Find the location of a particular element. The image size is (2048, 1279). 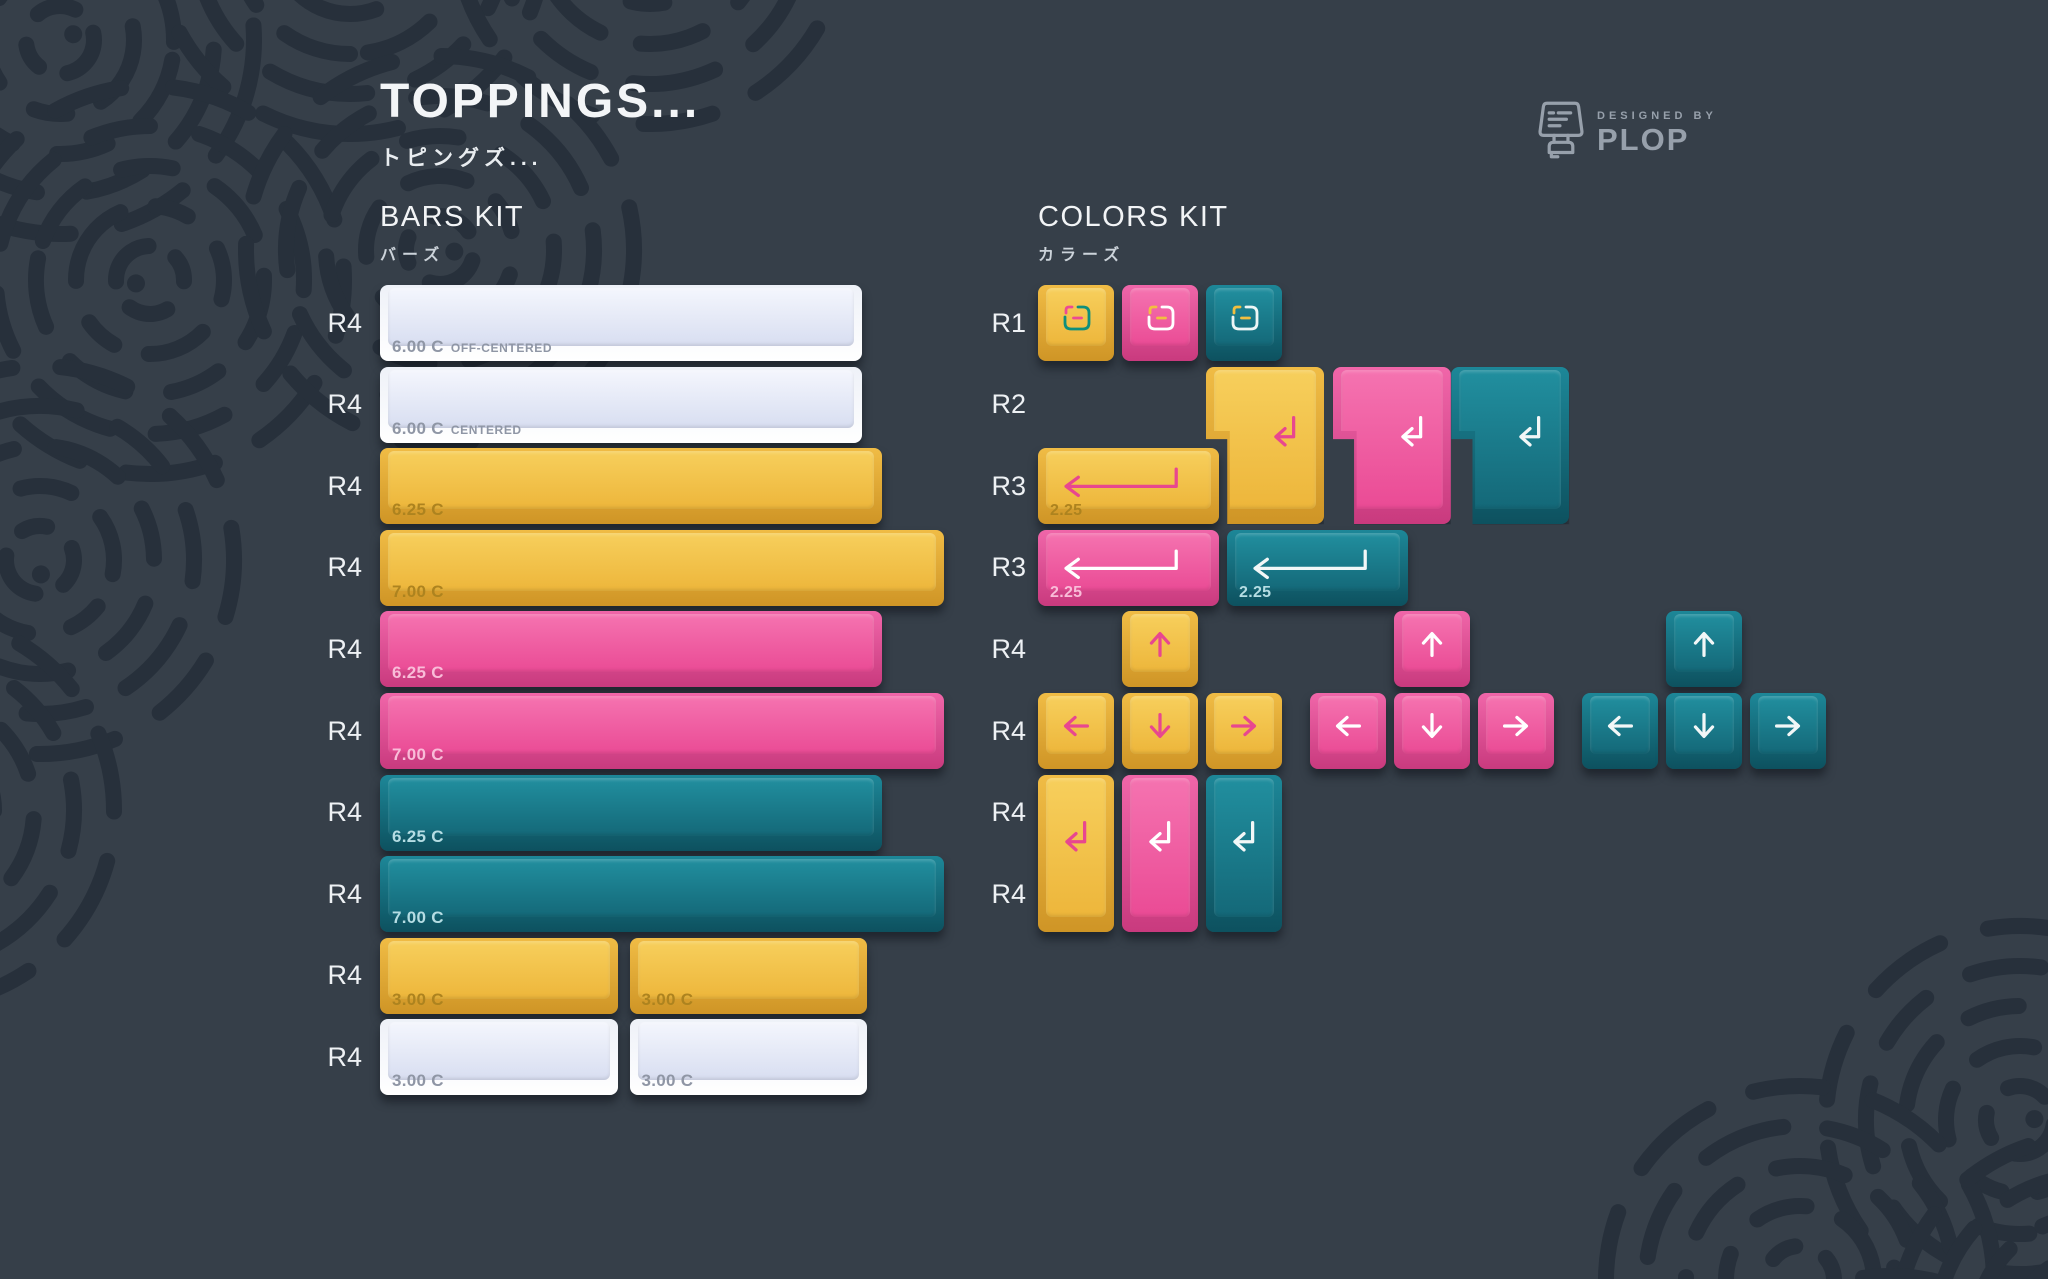

keycap-pink-7.00c: 7.00 C is located at coordinates (662, 731).